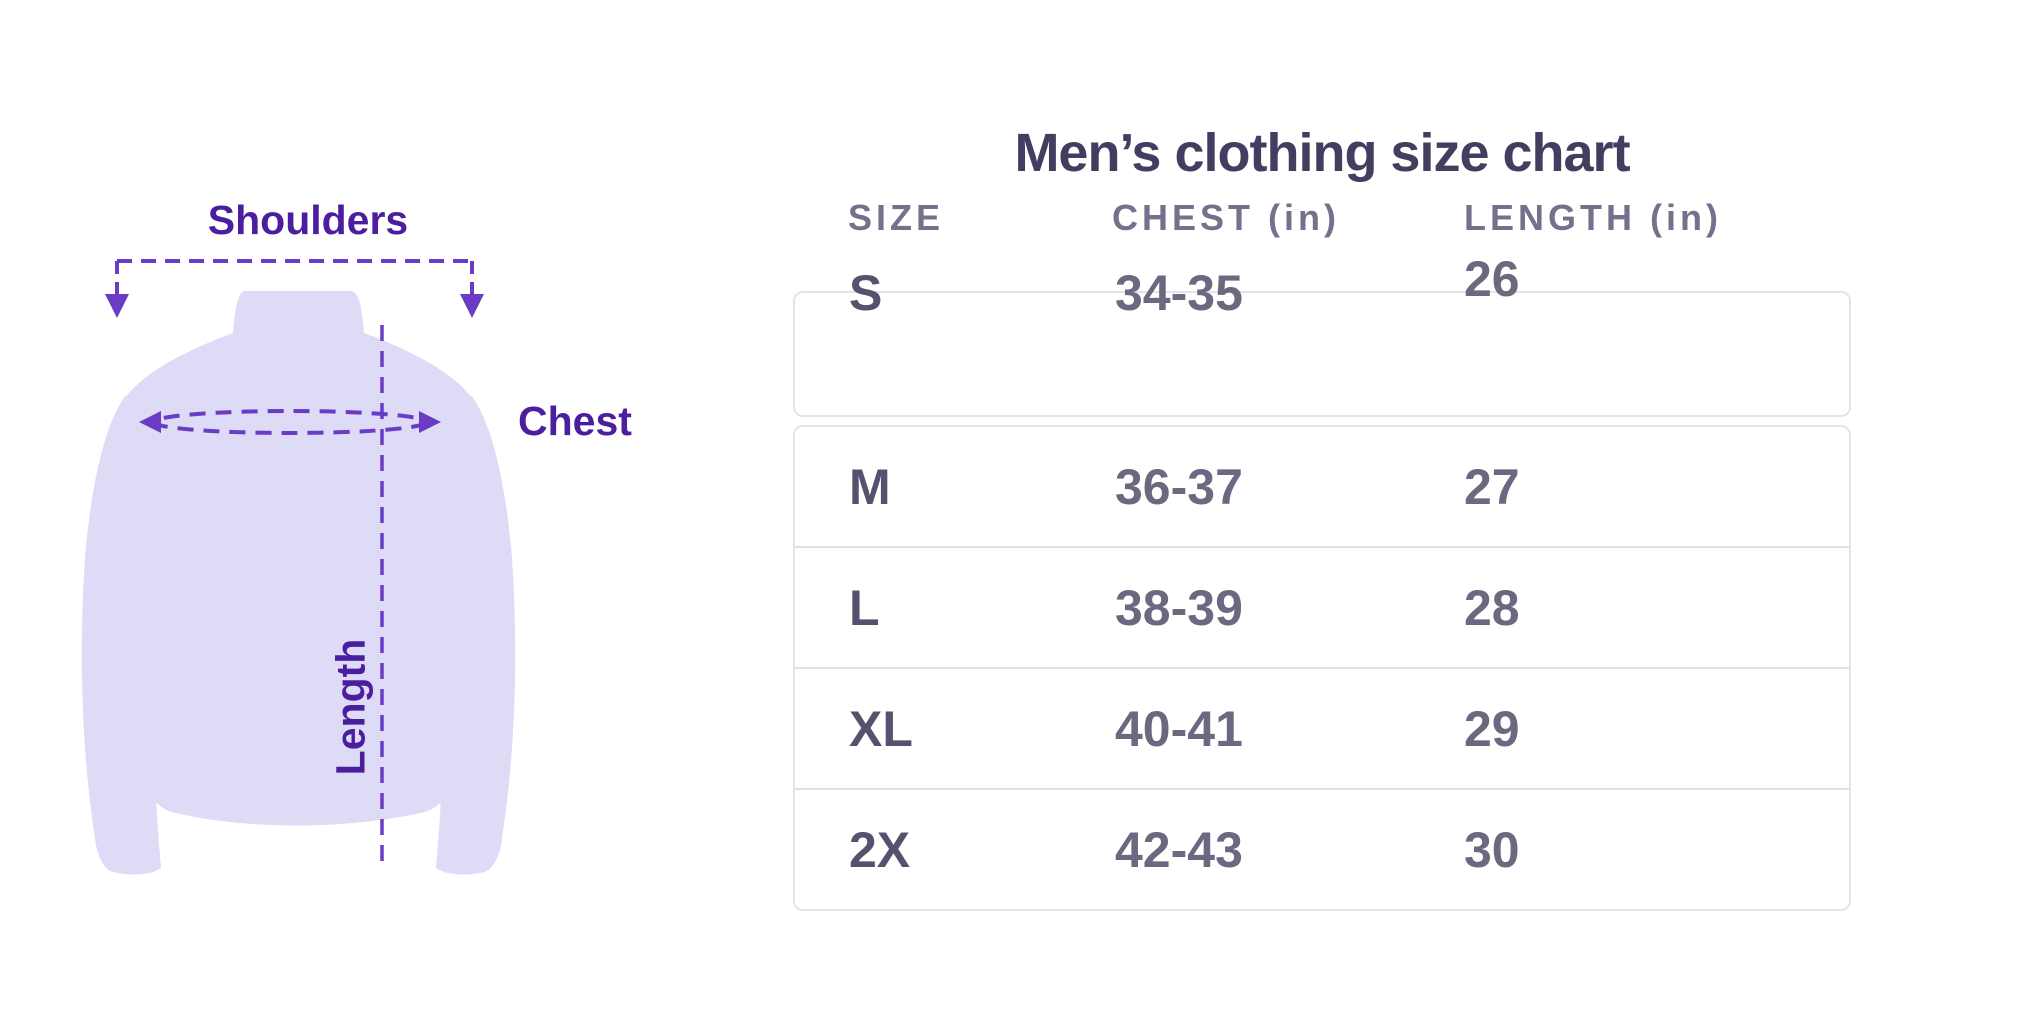 The width and height of the screenshot is (2032, 1020). Describe the element at coordinates (1179, 728) in the screenshot. I see `chest-value: 40-41` at that location.